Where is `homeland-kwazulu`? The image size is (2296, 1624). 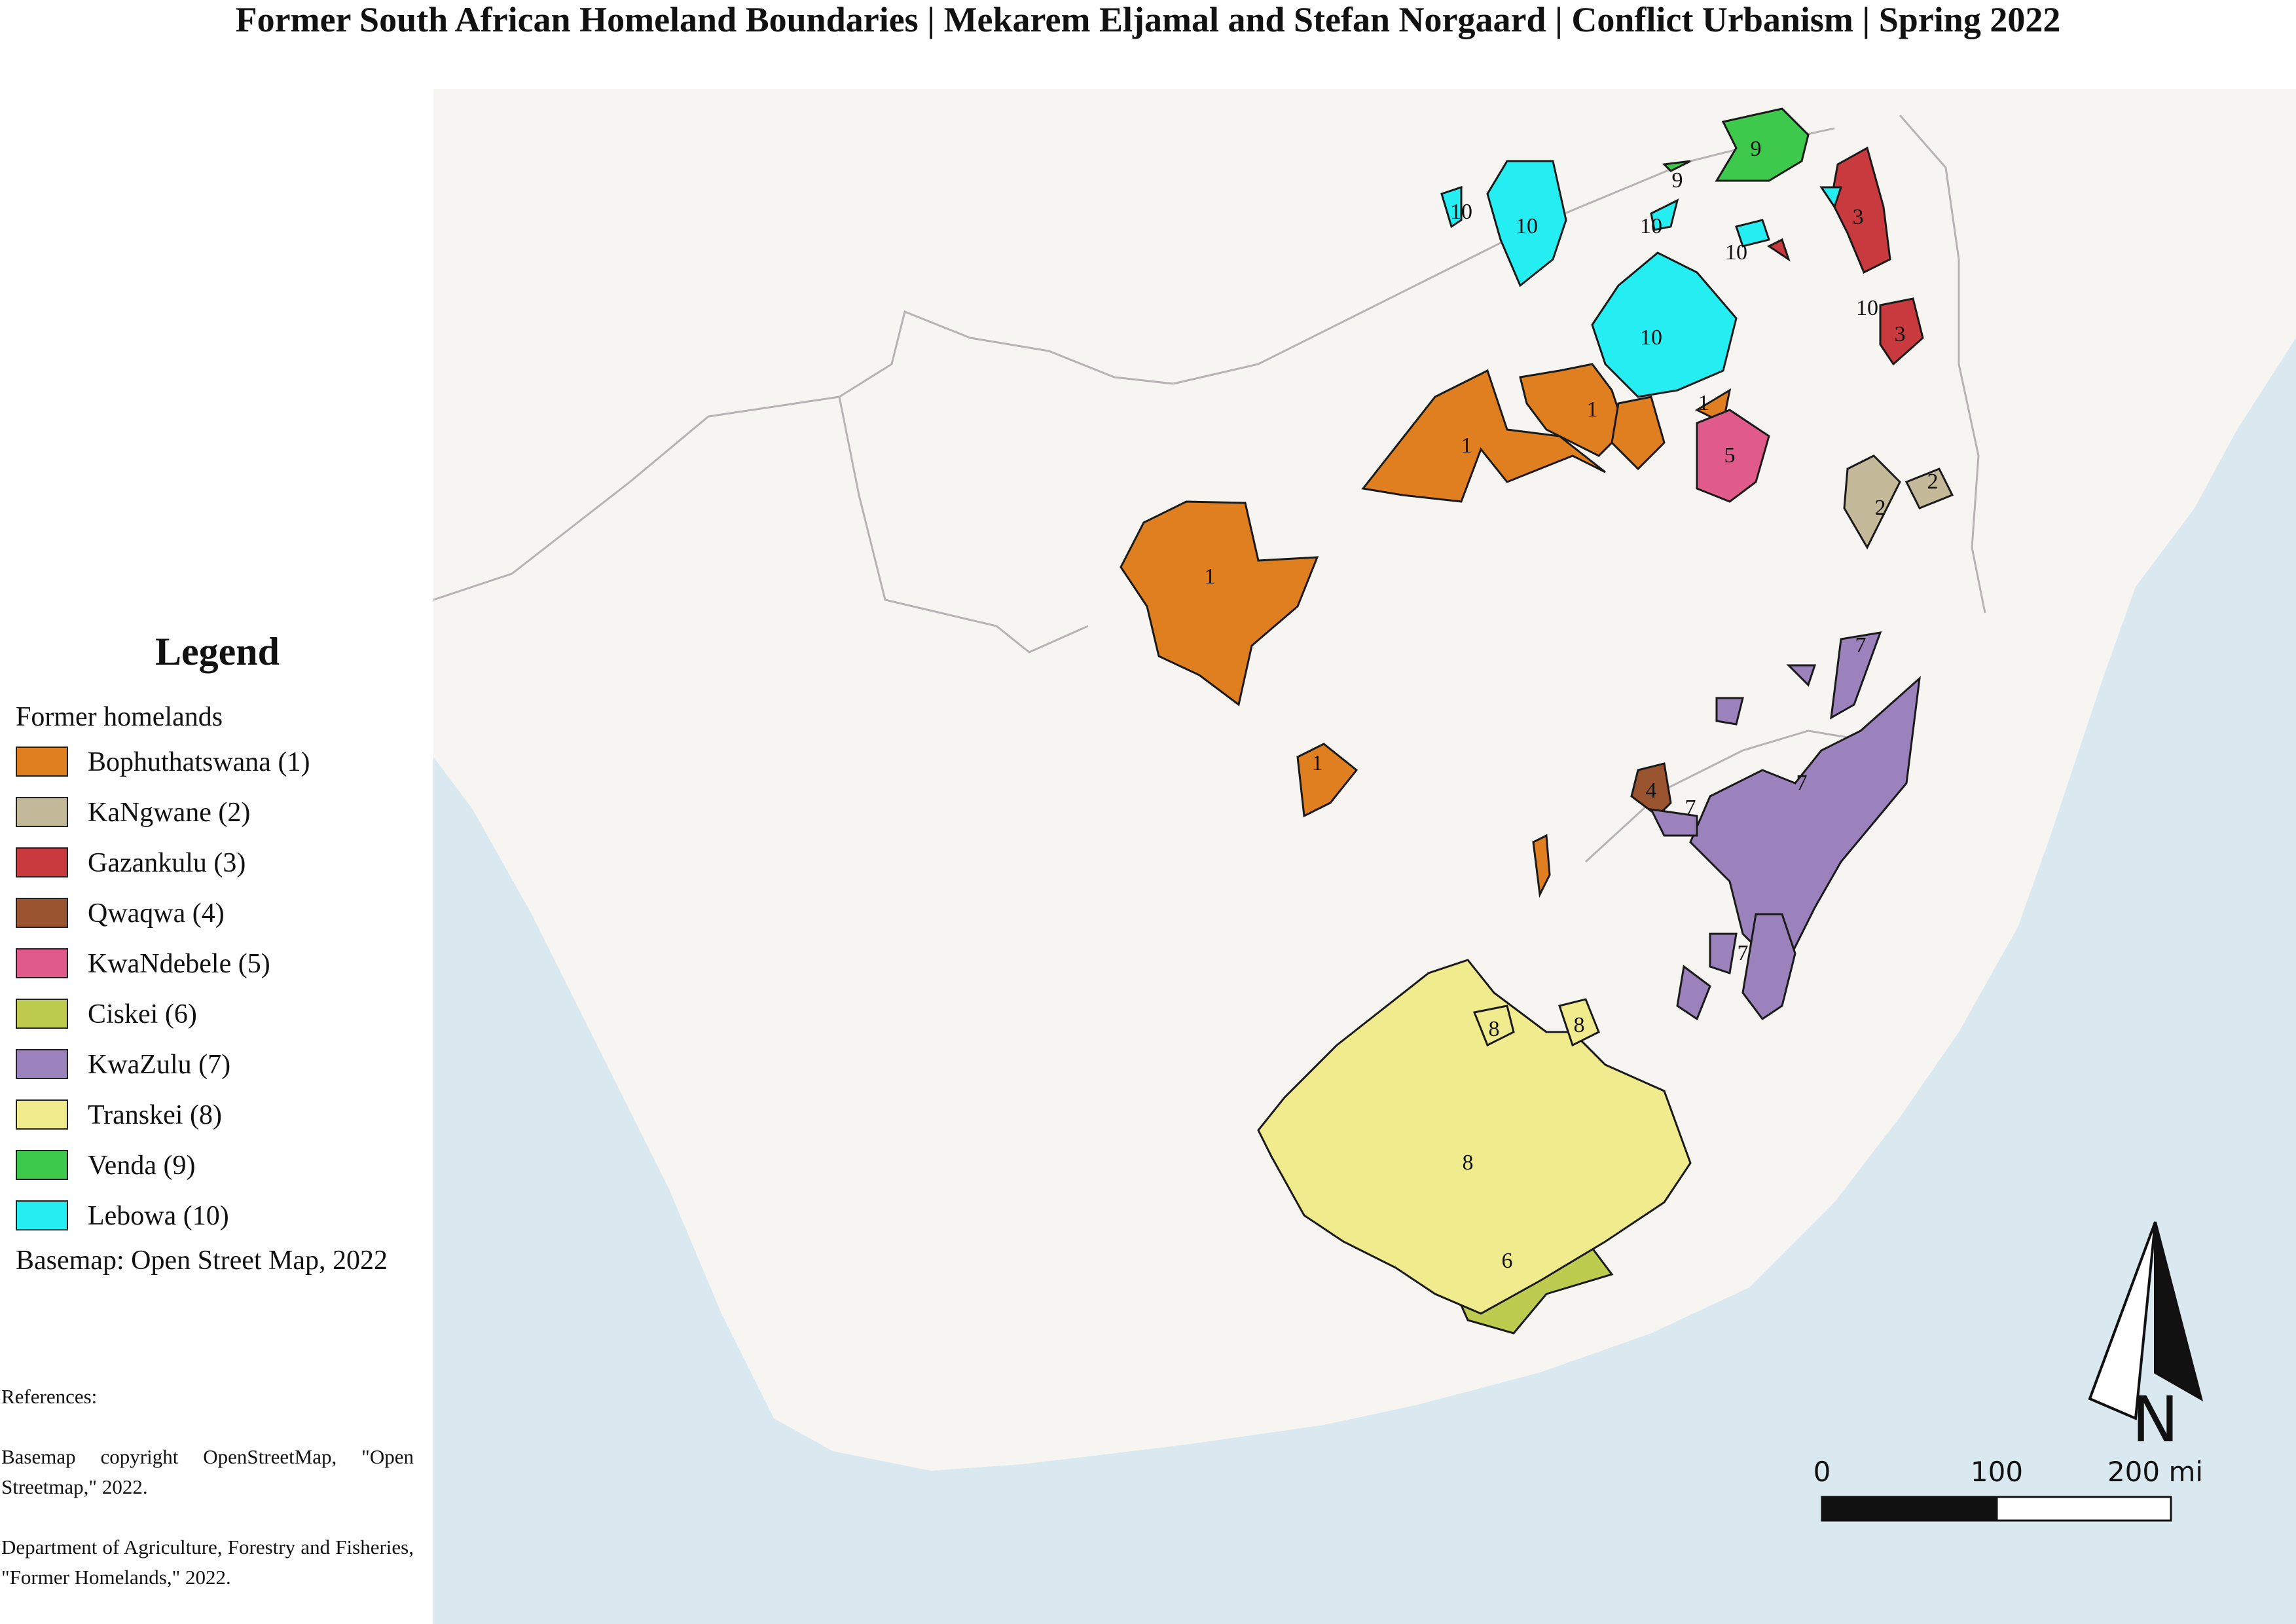
homeland-kwazulu is located at coordinates (1785, 826).